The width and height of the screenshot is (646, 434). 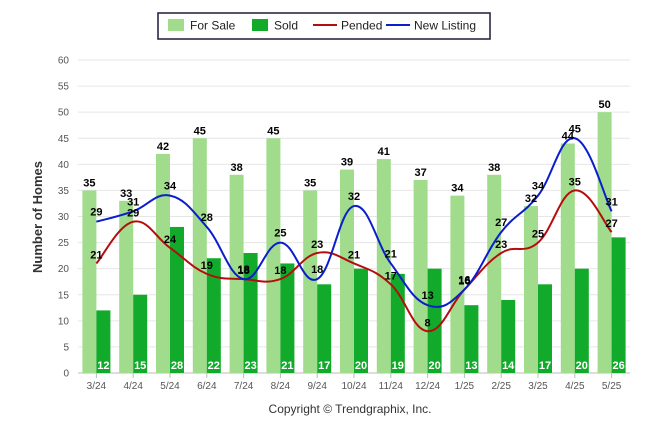 I want to click on y-tick-label: 60, so click(x=64, y=61).